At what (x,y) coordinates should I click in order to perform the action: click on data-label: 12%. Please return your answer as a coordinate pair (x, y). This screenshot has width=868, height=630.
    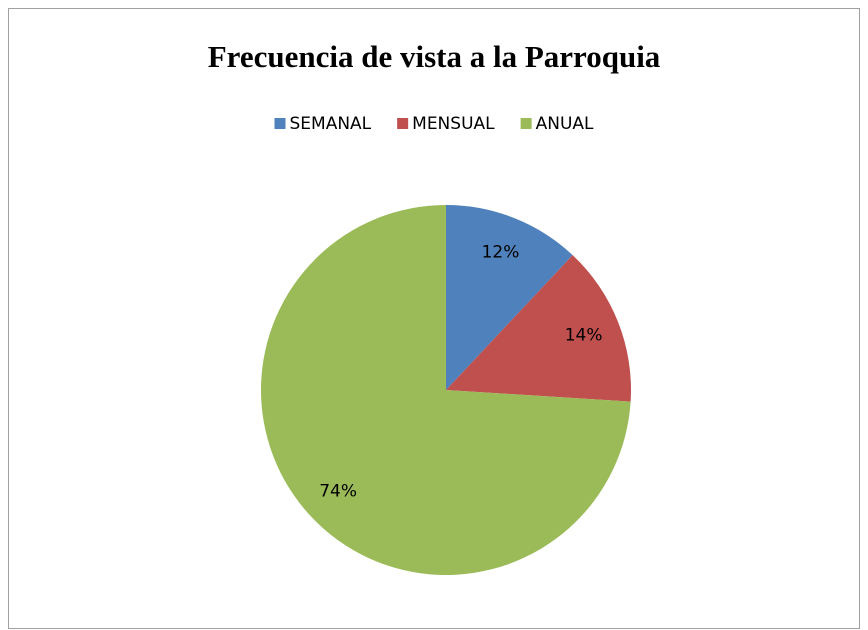
    Looking at the image, I should click on (501, 252).